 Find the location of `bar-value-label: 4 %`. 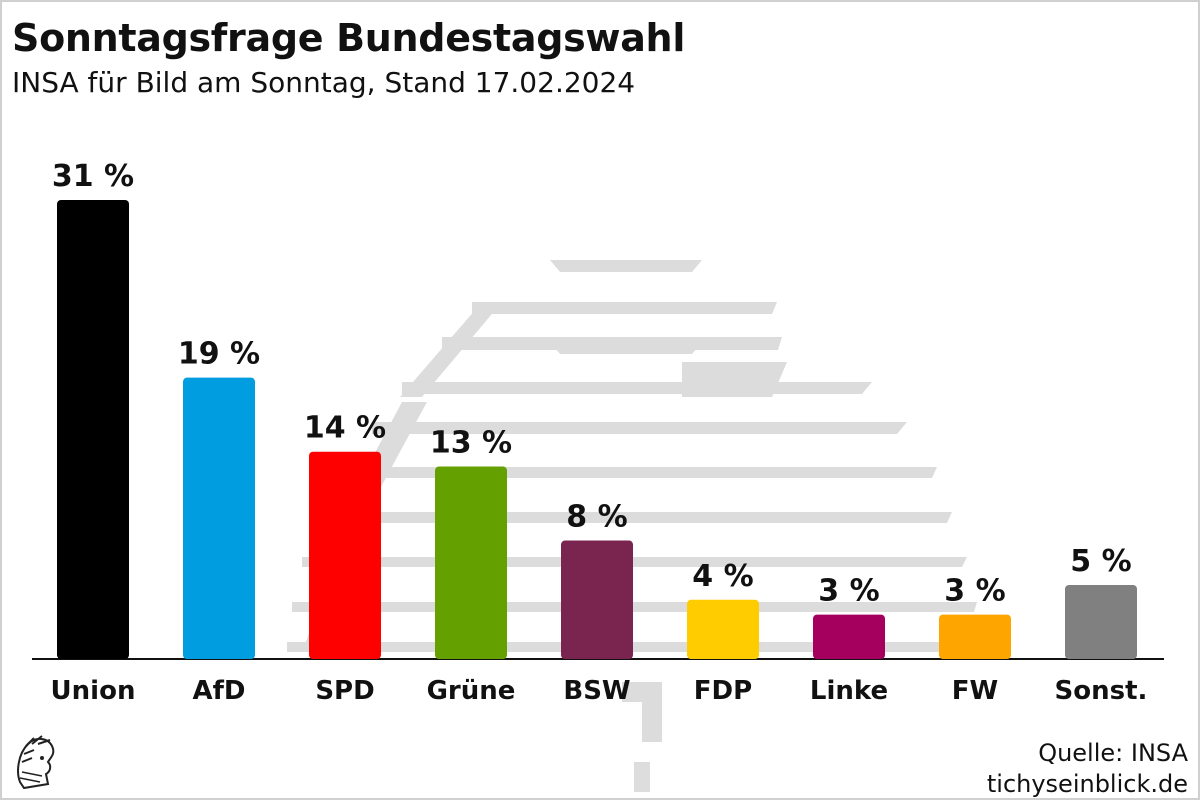

bar-value-label: 4 % is located at coordinates (722, 576).